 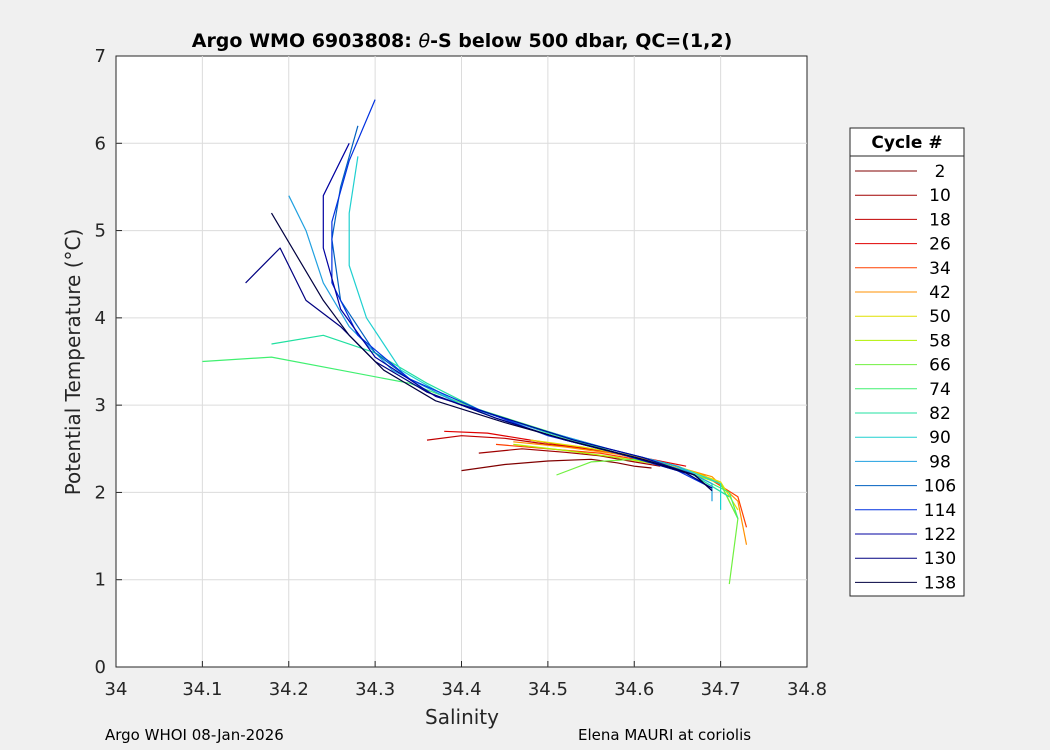 What do you see at coordinates (807, 689) in the screenshot?
I see `x-tick-label: 34.8` at bounding box center [807, 689].